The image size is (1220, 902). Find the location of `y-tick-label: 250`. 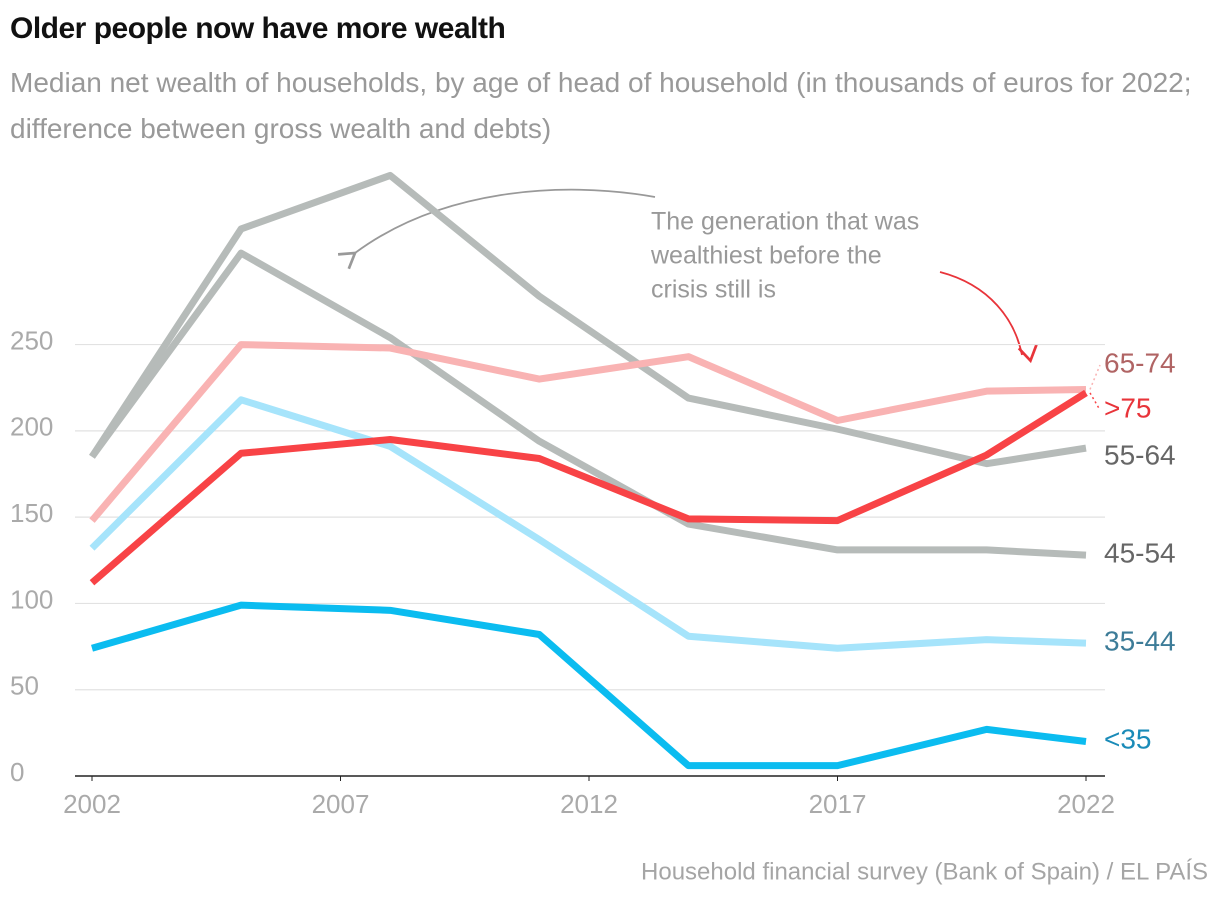

y-tick-label: 250 is located at coordinates (31, 340).